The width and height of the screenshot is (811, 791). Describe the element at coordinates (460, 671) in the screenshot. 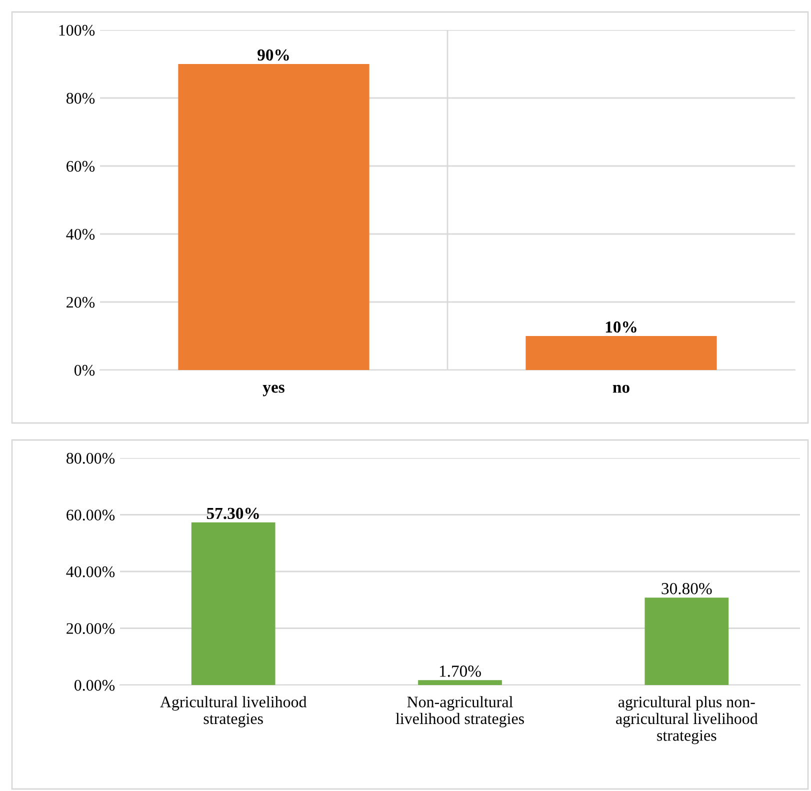

I see `data-label: 1.70%` at that location.